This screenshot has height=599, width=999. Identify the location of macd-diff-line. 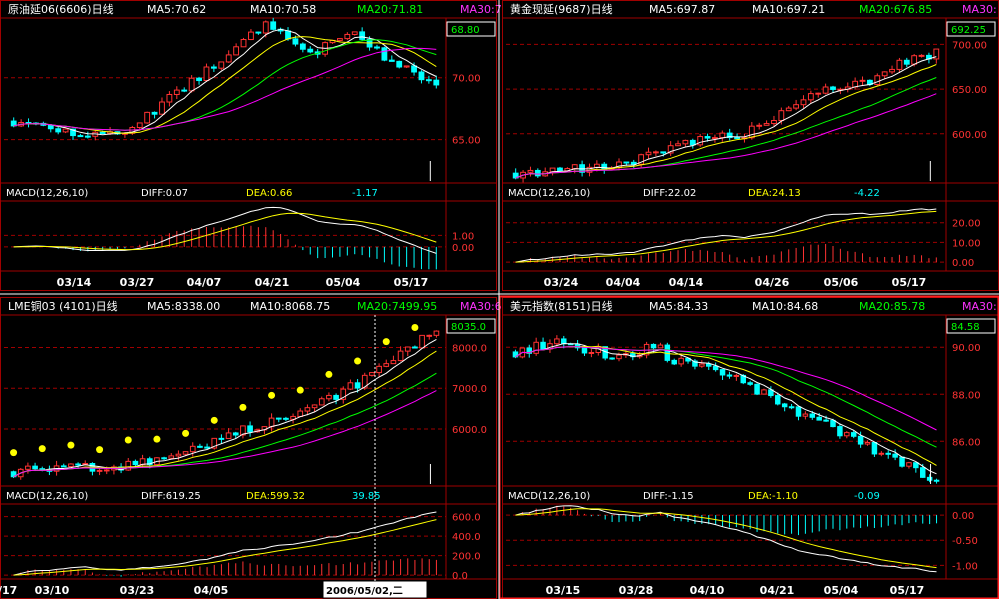
(726, 539).